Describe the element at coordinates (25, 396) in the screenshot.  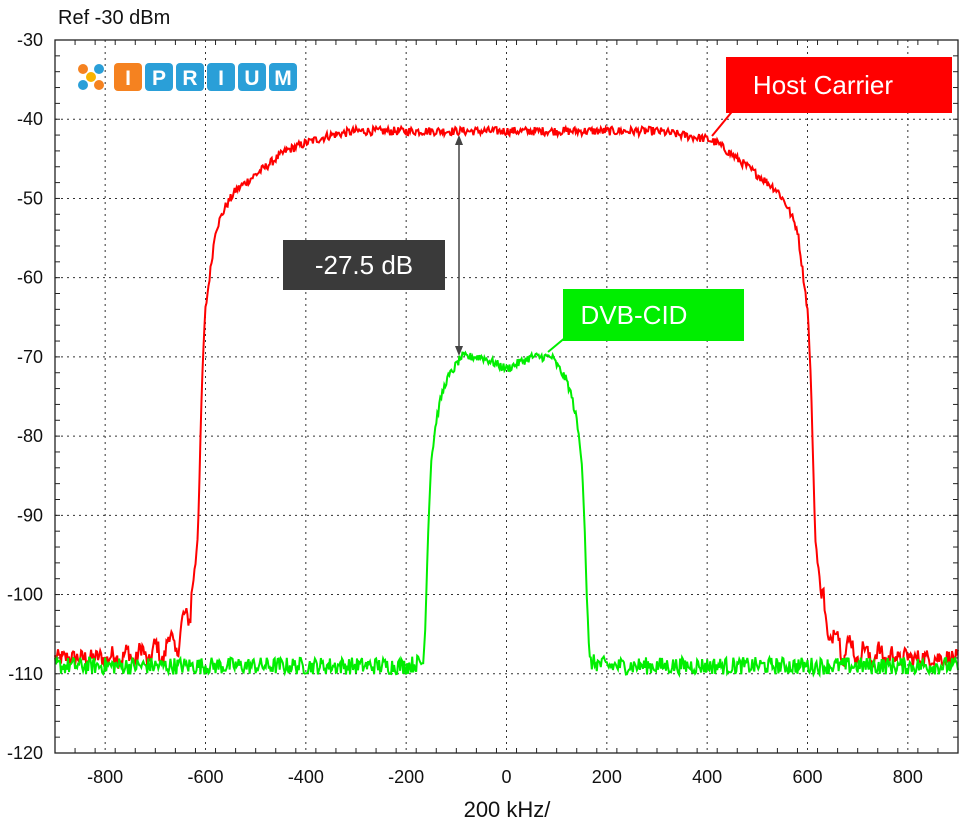
I see `y-tick-labels: -30 -40 -50 -60 -70 -80 -90 -100 -110 -120` at that location.